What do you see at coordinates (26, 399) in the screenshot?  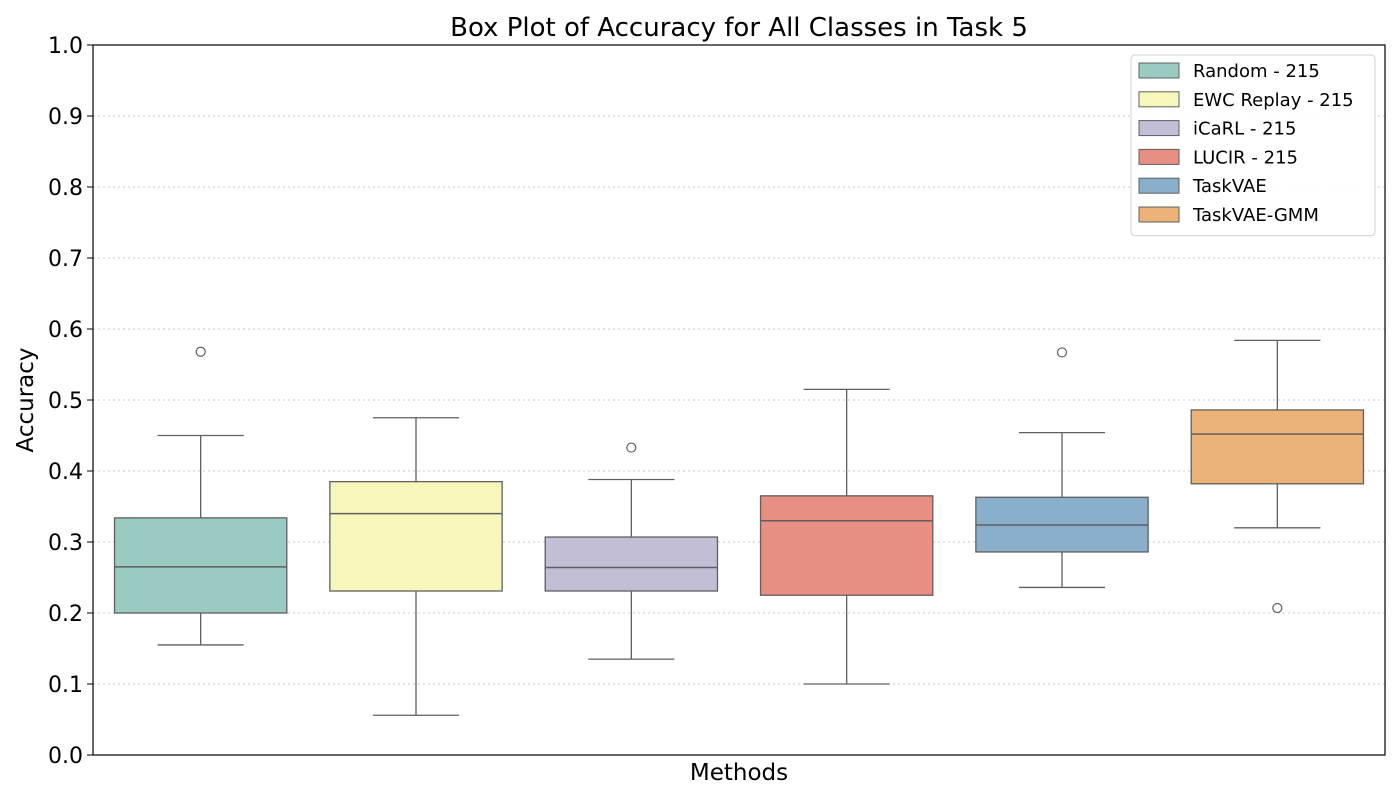 I see `y-axis-label: Accuracy` at bounding box center [26, 399].